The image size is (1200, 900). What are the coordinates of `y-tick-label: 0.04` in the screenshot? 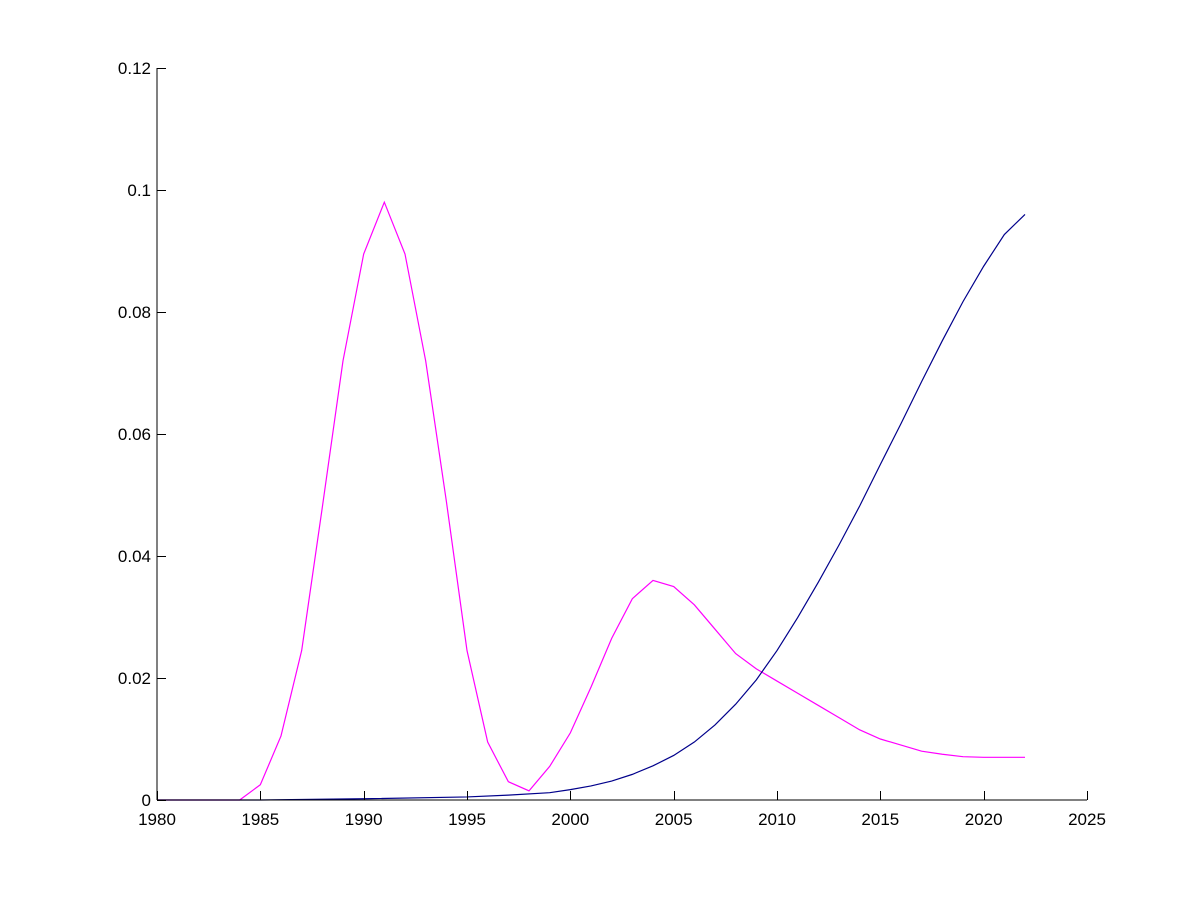 It's located at (134, 556).